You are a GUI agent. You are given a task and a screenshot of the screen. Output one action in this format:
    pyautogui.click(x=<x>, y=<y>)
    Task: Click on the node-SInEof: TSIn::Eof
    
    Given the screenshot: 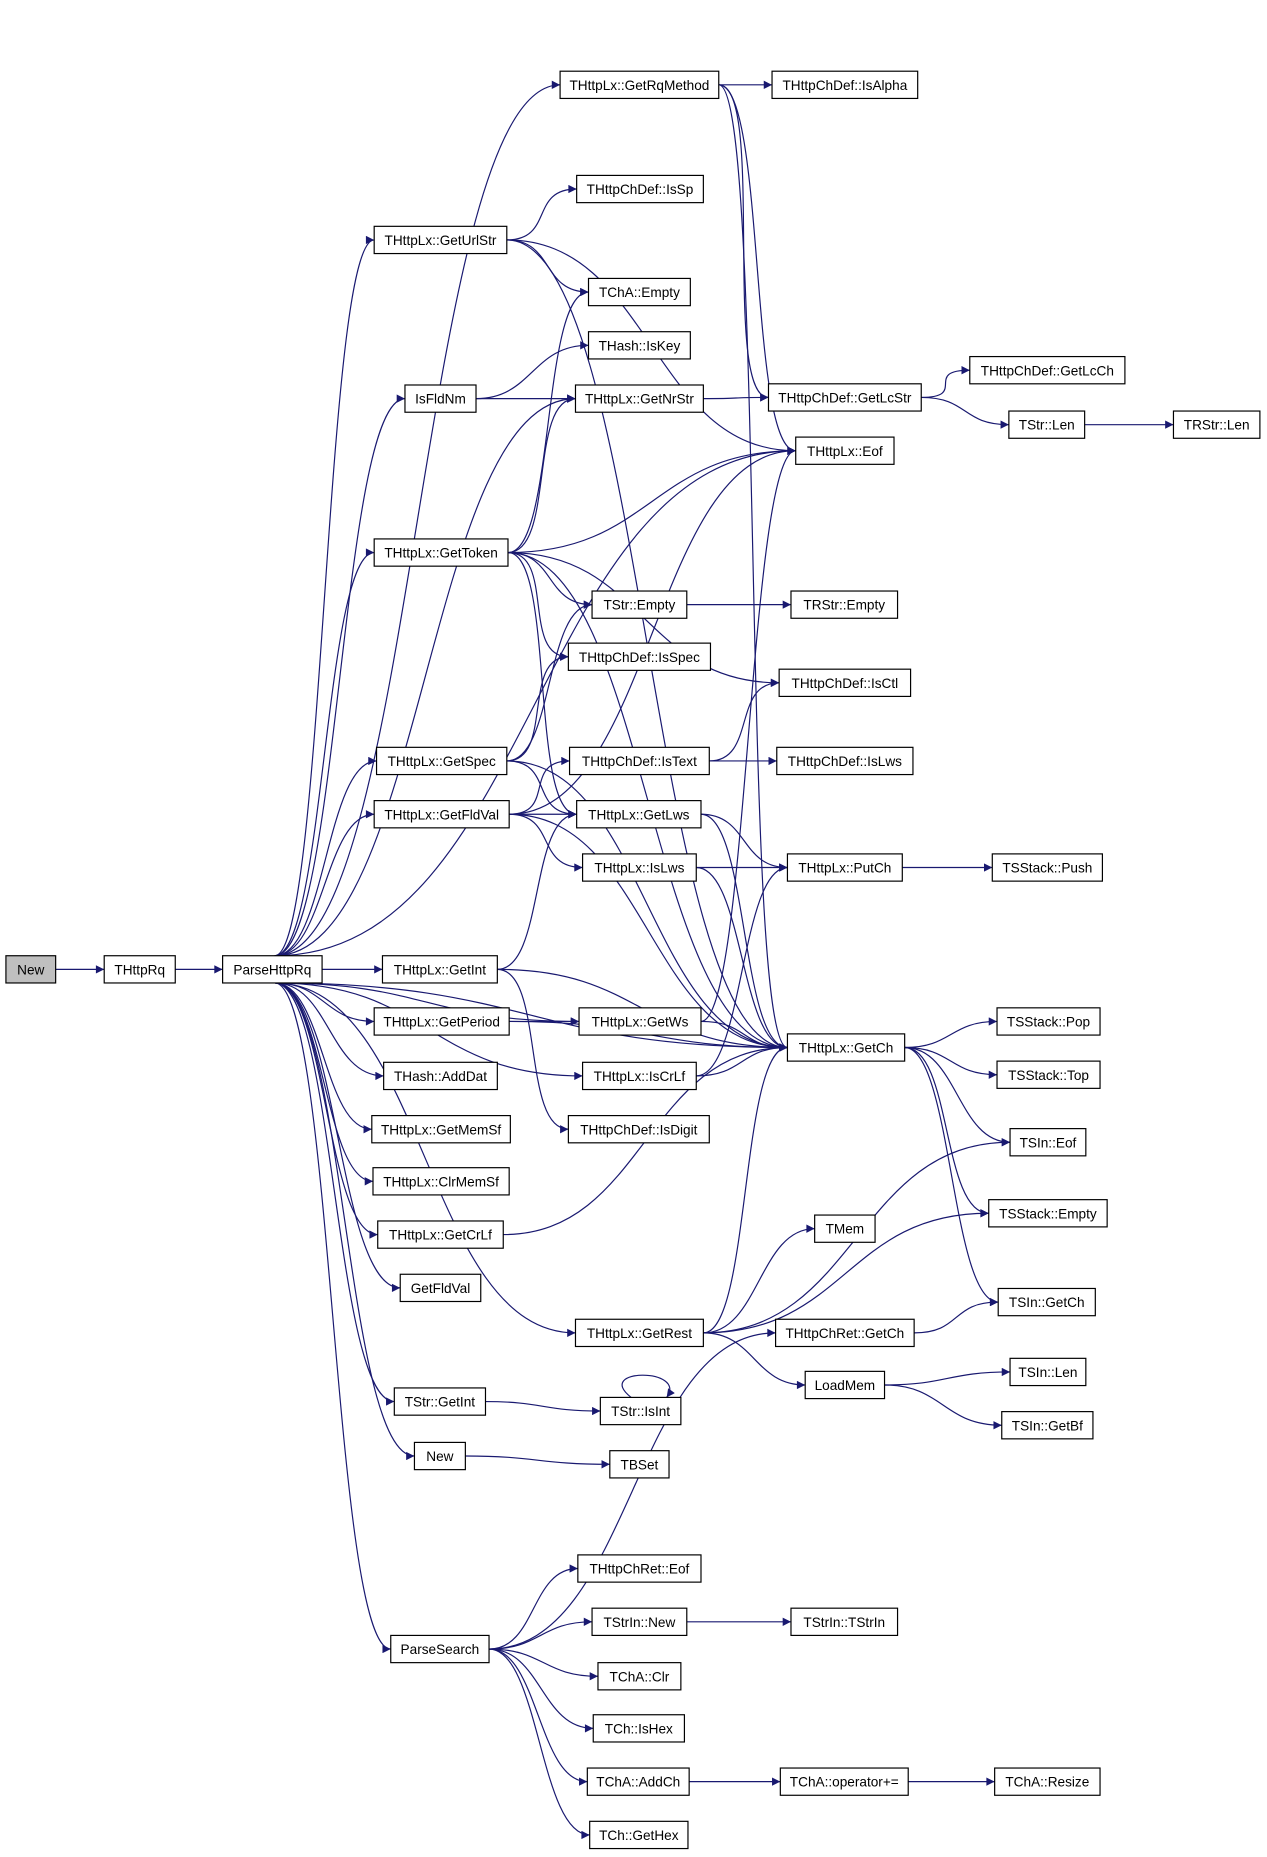 What is the action you would take?
    pyautogui.click(x=1048, y=1142)
    